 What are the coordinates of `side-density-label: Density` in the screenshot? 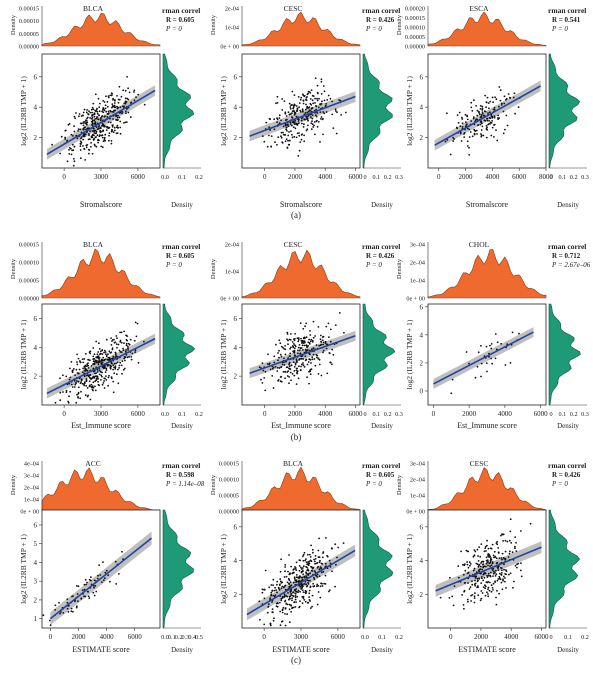 It's located at (568, 426).